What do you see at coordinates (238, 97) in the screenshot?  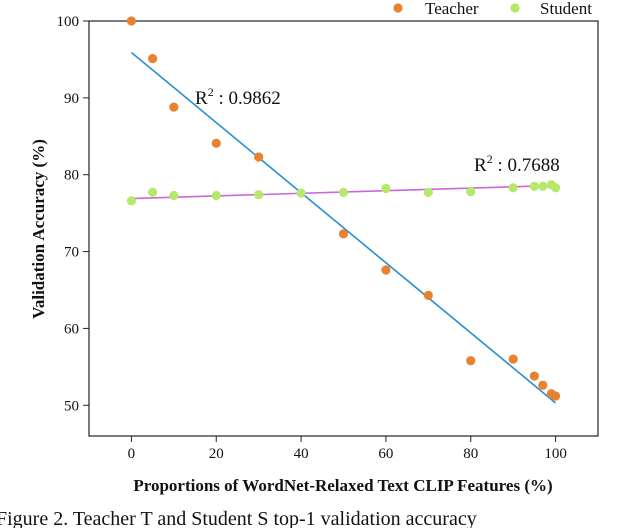 I see `teacher-r2-label: R2 : 0.9862` at bounding box center [238, 97].